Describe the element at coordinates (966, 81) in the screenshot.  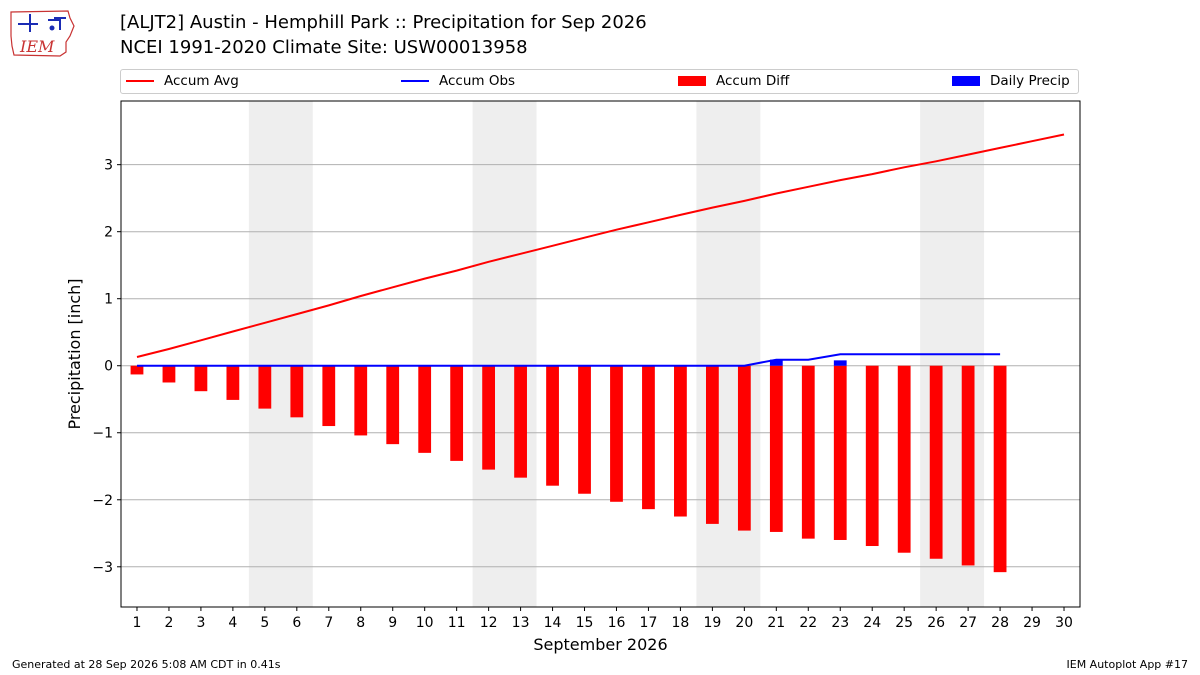
I see `legend-swatch-daily-precip` at that location.